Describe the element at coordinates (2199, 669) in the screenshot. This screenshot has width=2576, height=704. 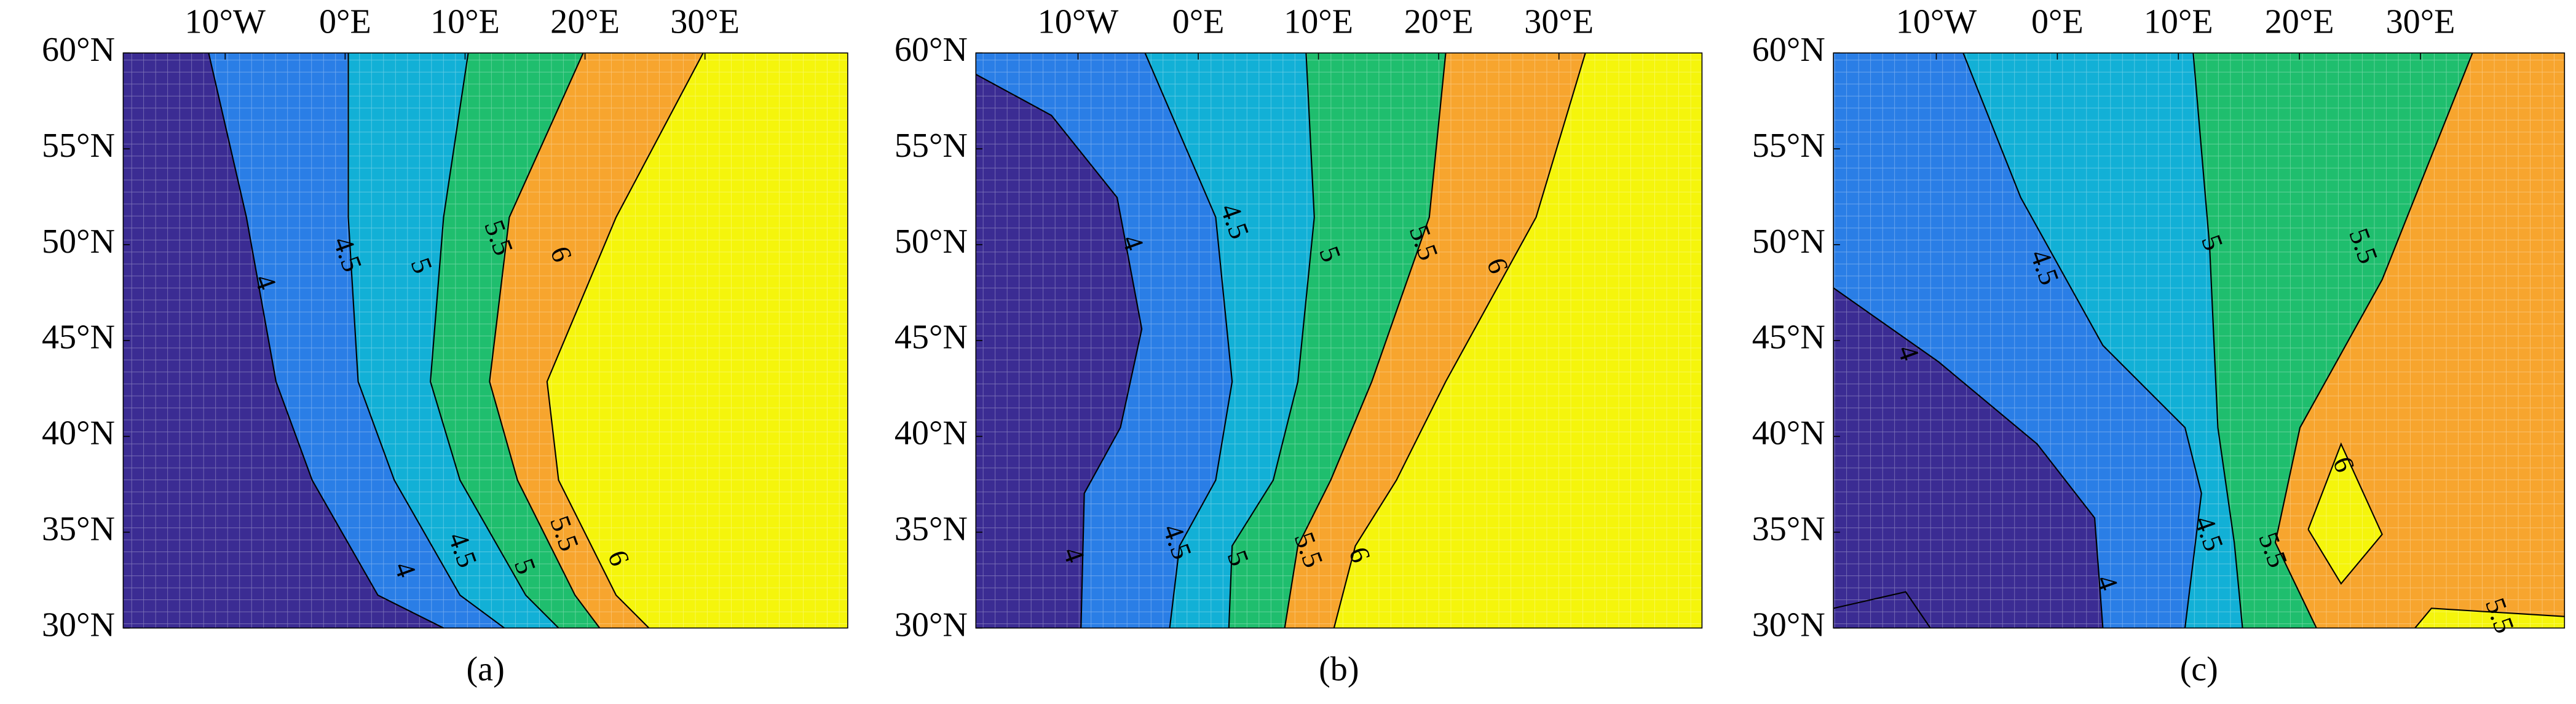
I see `panel-caption: (c)` at that location.